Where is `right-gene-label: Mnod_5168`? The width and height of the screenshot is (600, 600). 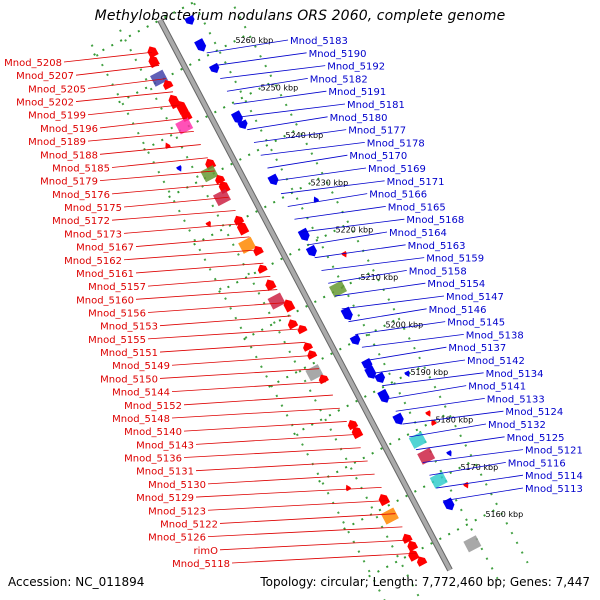 right-gene-label: Mnod_5168 is located at coordinates (435, 220).